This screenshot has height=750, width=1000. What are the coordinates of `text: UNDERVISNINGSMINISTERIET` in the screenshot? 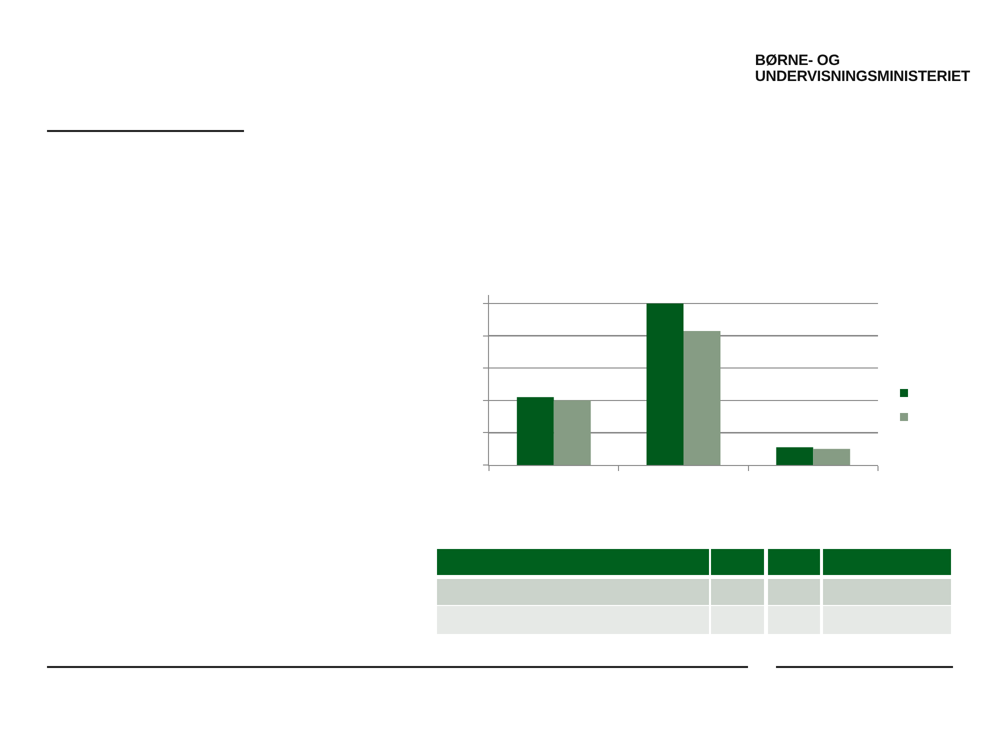 It's located at (862, 76).